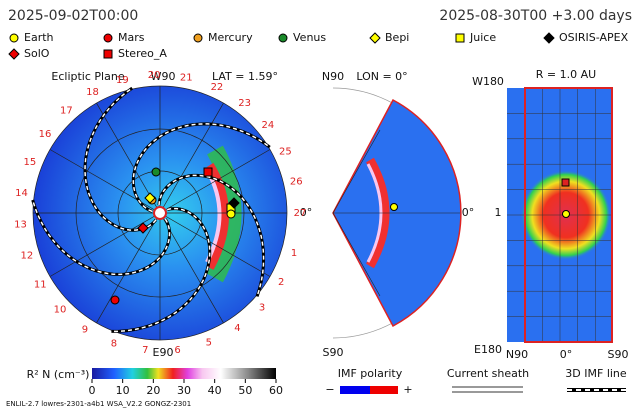 This screenshot has width=640, height=411. Describe the element at coordinates (566, 74) in the screenshot. I see `panel-title: R = 1.0 AU` at that location.